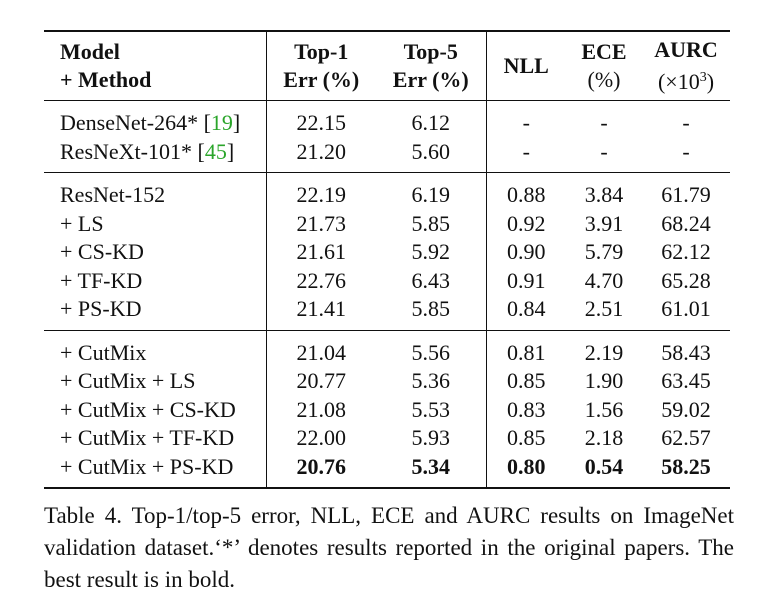 The image size is (766, 612). I want to click on header-top1-line2: Err (%), so click(321, 79).